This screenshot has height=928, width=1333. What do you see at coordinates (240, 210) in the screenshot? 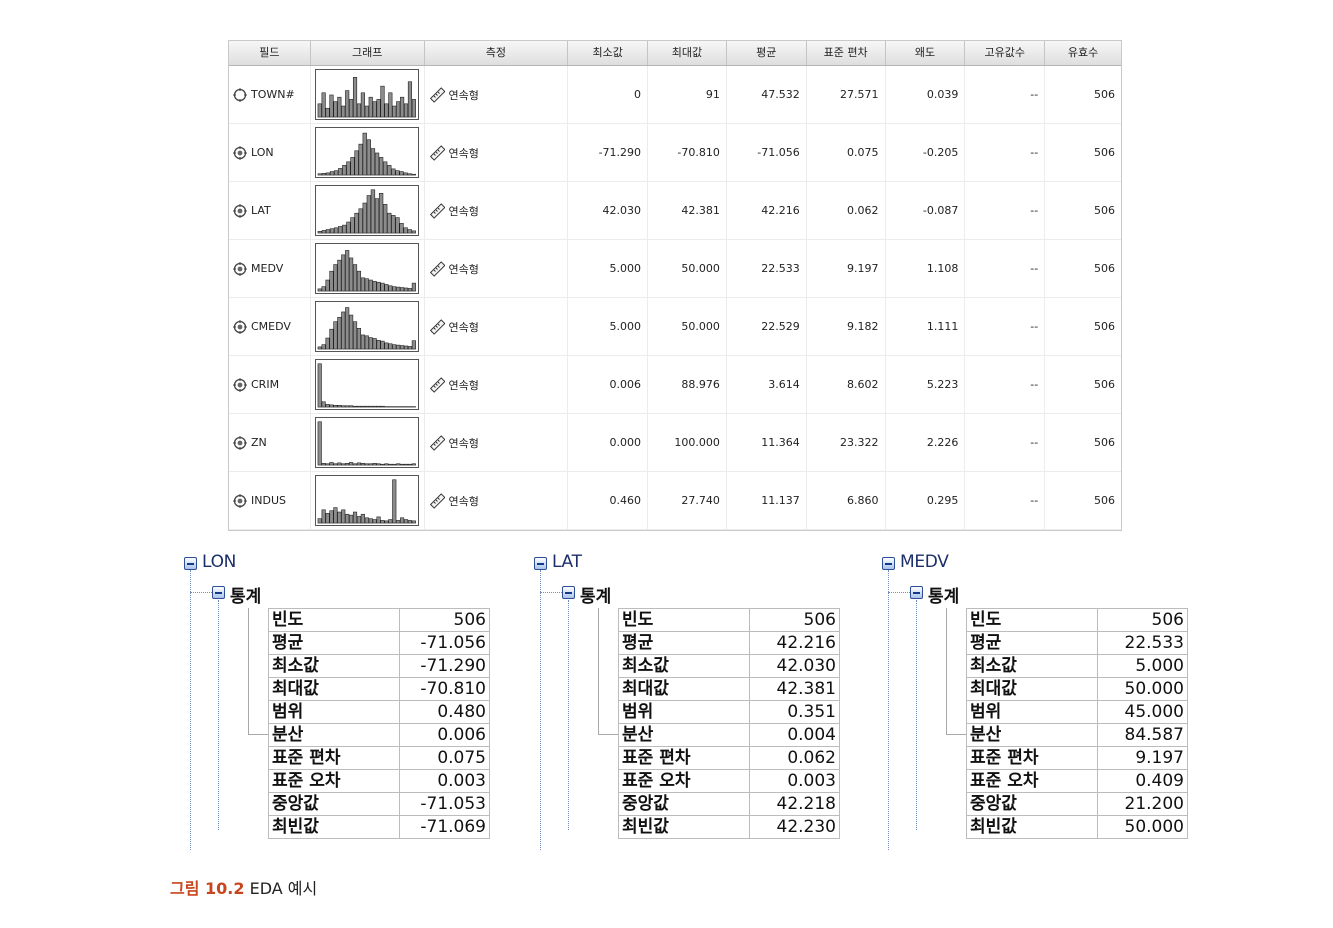
I see `target-icon` at bounding box center [240, 210].